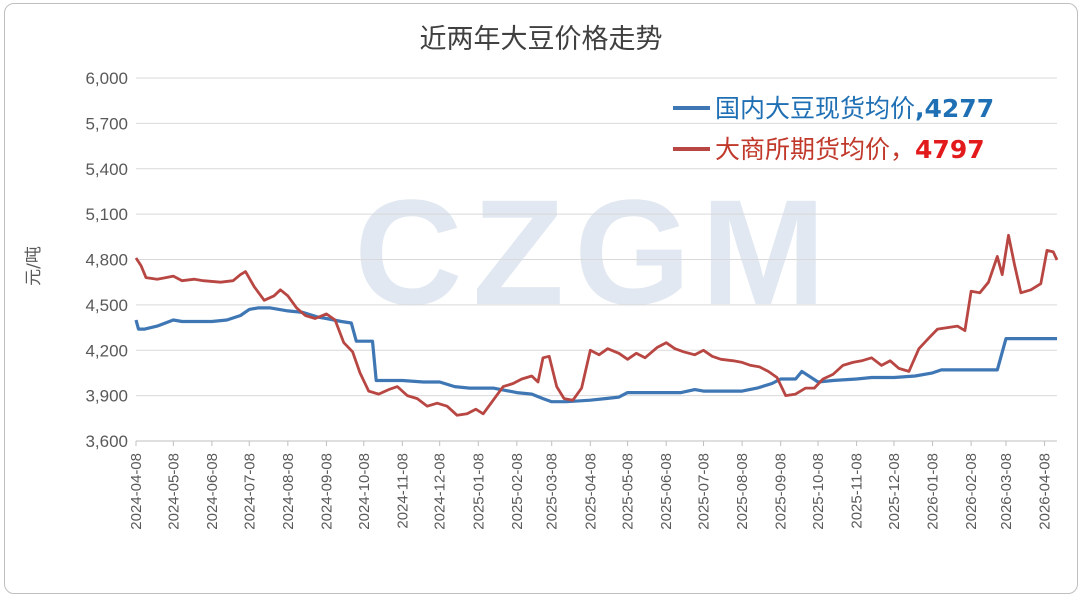  Describe the element at coordinates (742, 491) in the screenshot. I see `x-tick-label: 2025-08-08` at that location.